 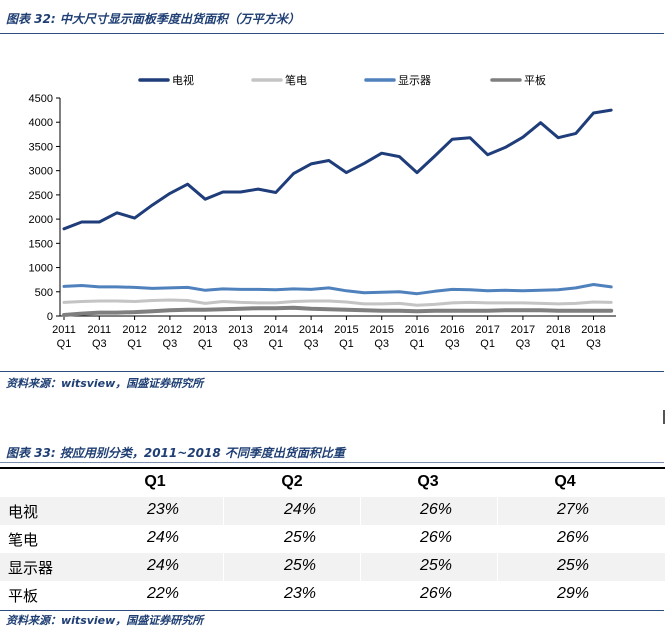 What do you see at coordinates (23, 596) in the screenshot?
I see `row-label-tablet: 平板` at bounding box center [23, 596].